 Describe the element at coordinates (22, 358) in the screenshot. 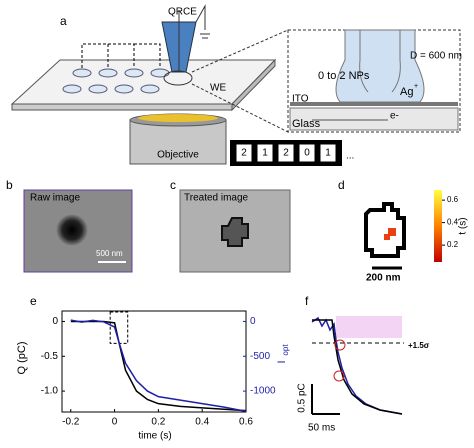

I see `y-axis-label: Q (pC)` at that location.